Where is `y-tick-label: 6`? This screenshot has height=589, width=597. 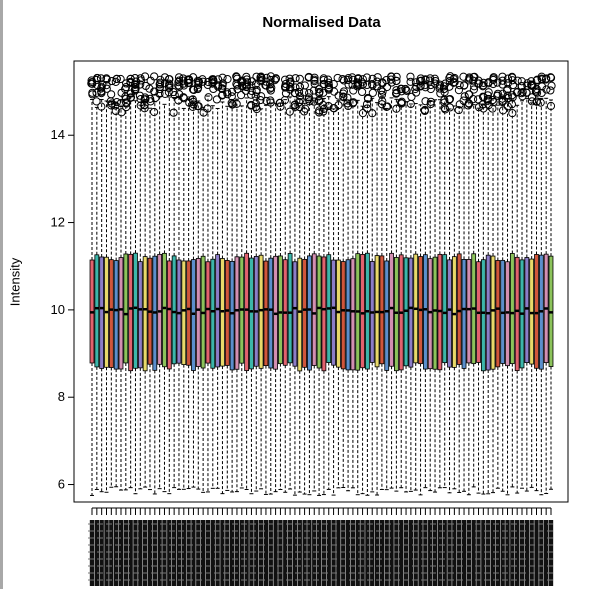
y-tick-label: 6 is located at coordinates (61, 484).